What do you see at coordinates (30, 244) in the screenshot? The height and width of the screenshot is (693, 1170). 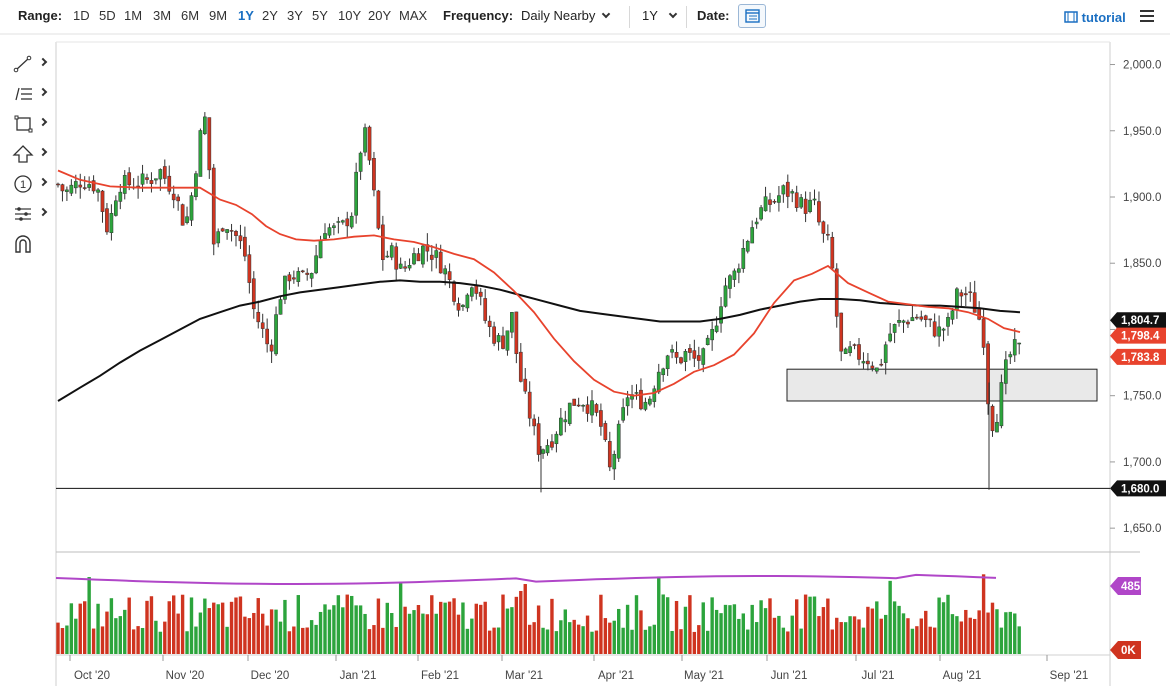 I see `magnet-tool` at bounding box center [30, 244].